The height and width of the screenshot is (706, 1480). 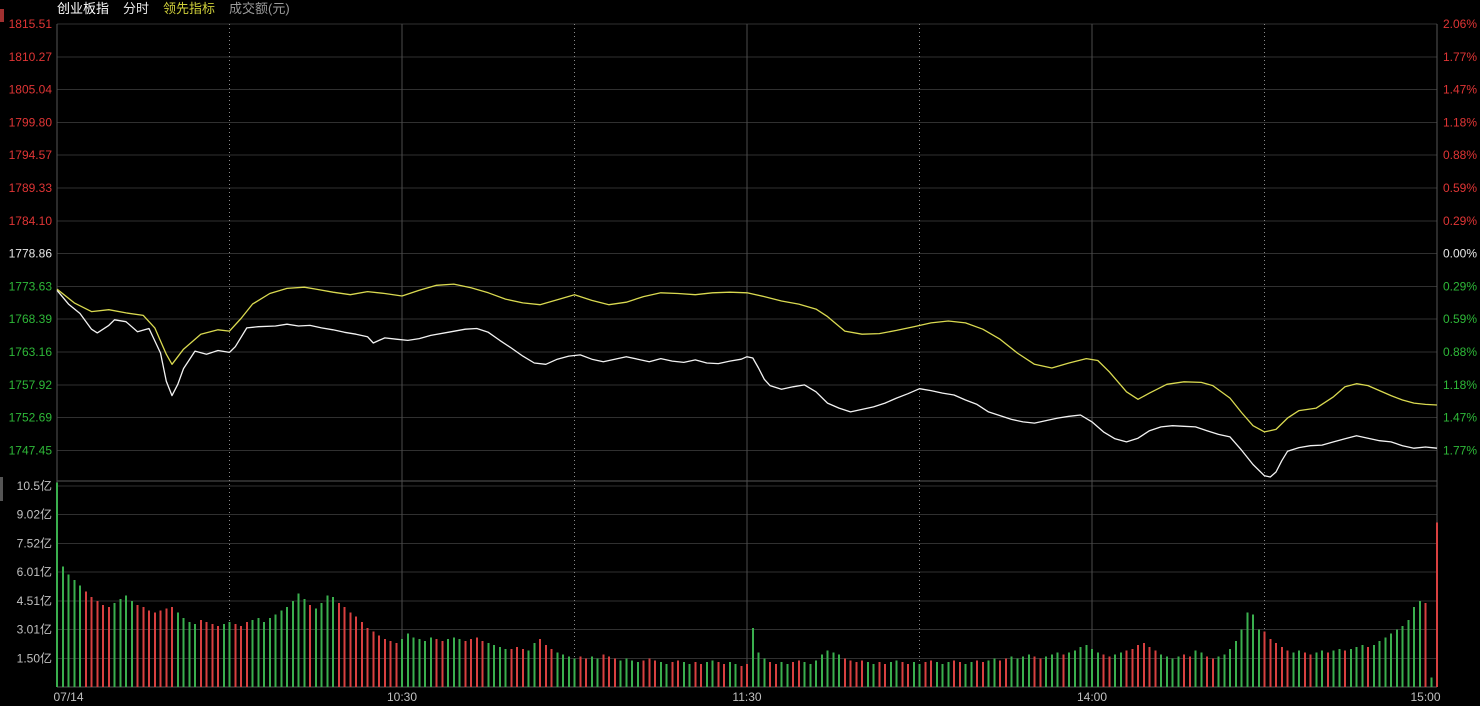 What do you see at coordinates (68, 697) in the screenshot?
I see `svg-text: 07/14` at bounding box center [68, 697].